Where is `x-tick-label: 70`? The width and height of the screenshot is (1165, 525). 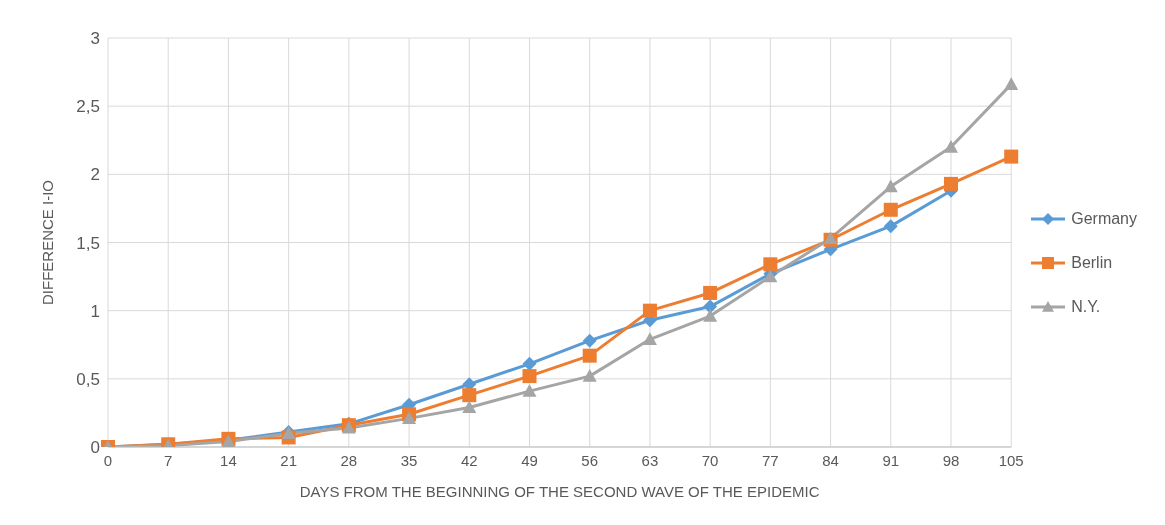 x-tick-label: 70 is located at coordinates (710, 460).